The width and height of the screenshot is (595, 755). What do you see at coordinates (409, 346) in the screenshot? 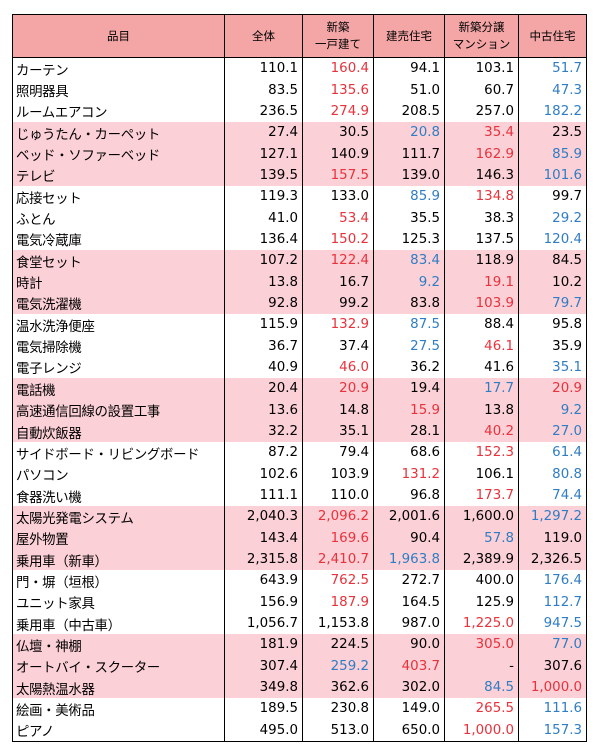
I see `value-cell: 27.5` at bounding box center [409, 346].